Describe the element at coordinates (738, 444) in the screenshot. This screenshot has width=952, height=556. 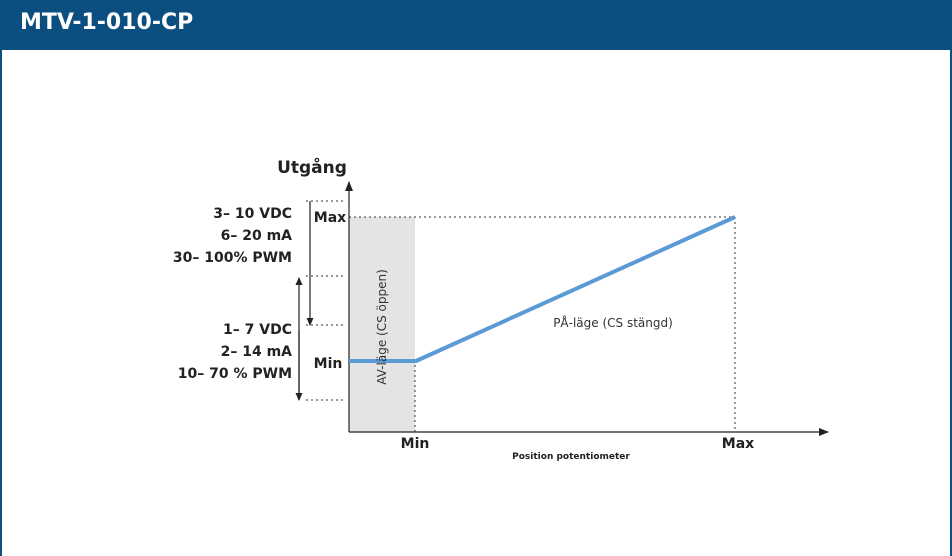
I see `x-tick-max: Max` at that location.